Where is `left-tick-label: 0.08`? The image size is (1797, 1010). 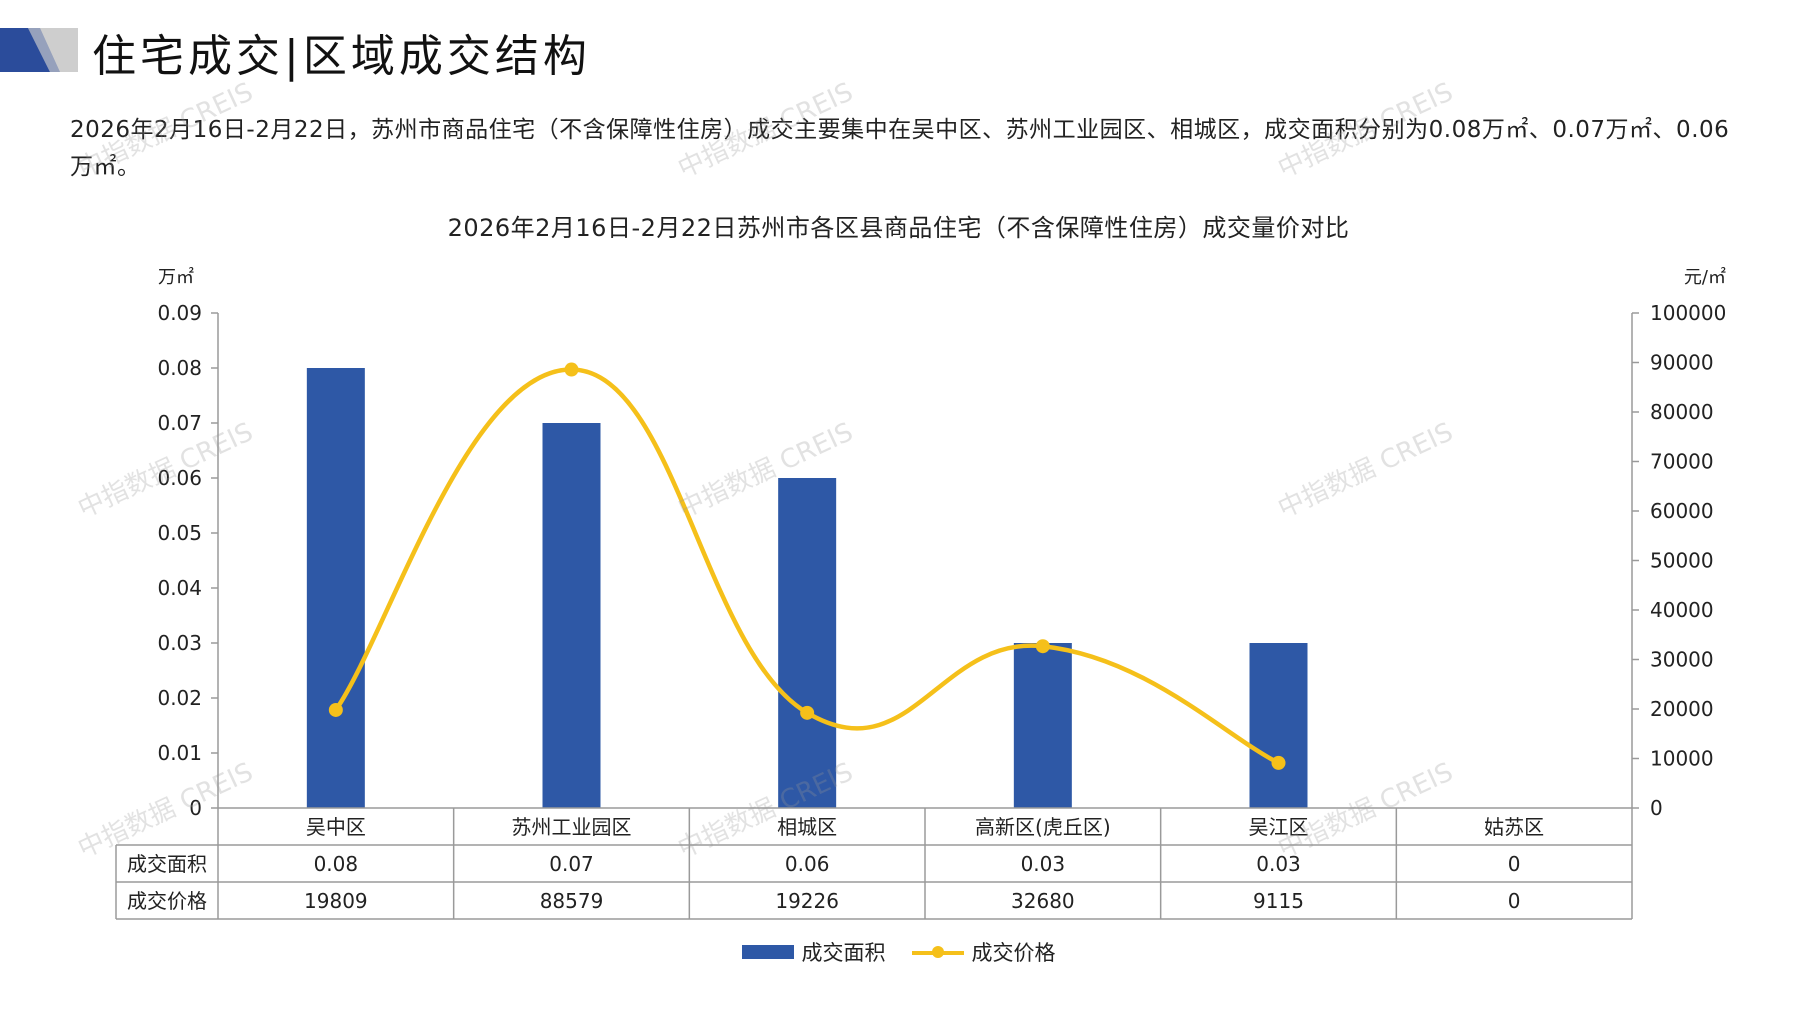 left-tick-label: 0.08 is located at coordinates (179, 368).